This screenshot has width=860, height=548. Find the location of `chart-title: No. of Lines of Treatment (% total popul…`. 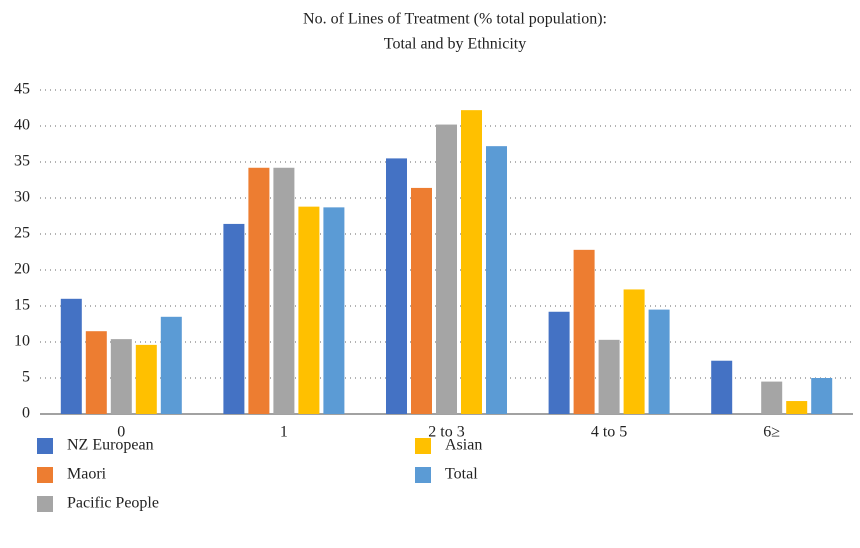

chart-title: No. of Lines of Treatment (% total popul… is located at coordinates (455, 19).